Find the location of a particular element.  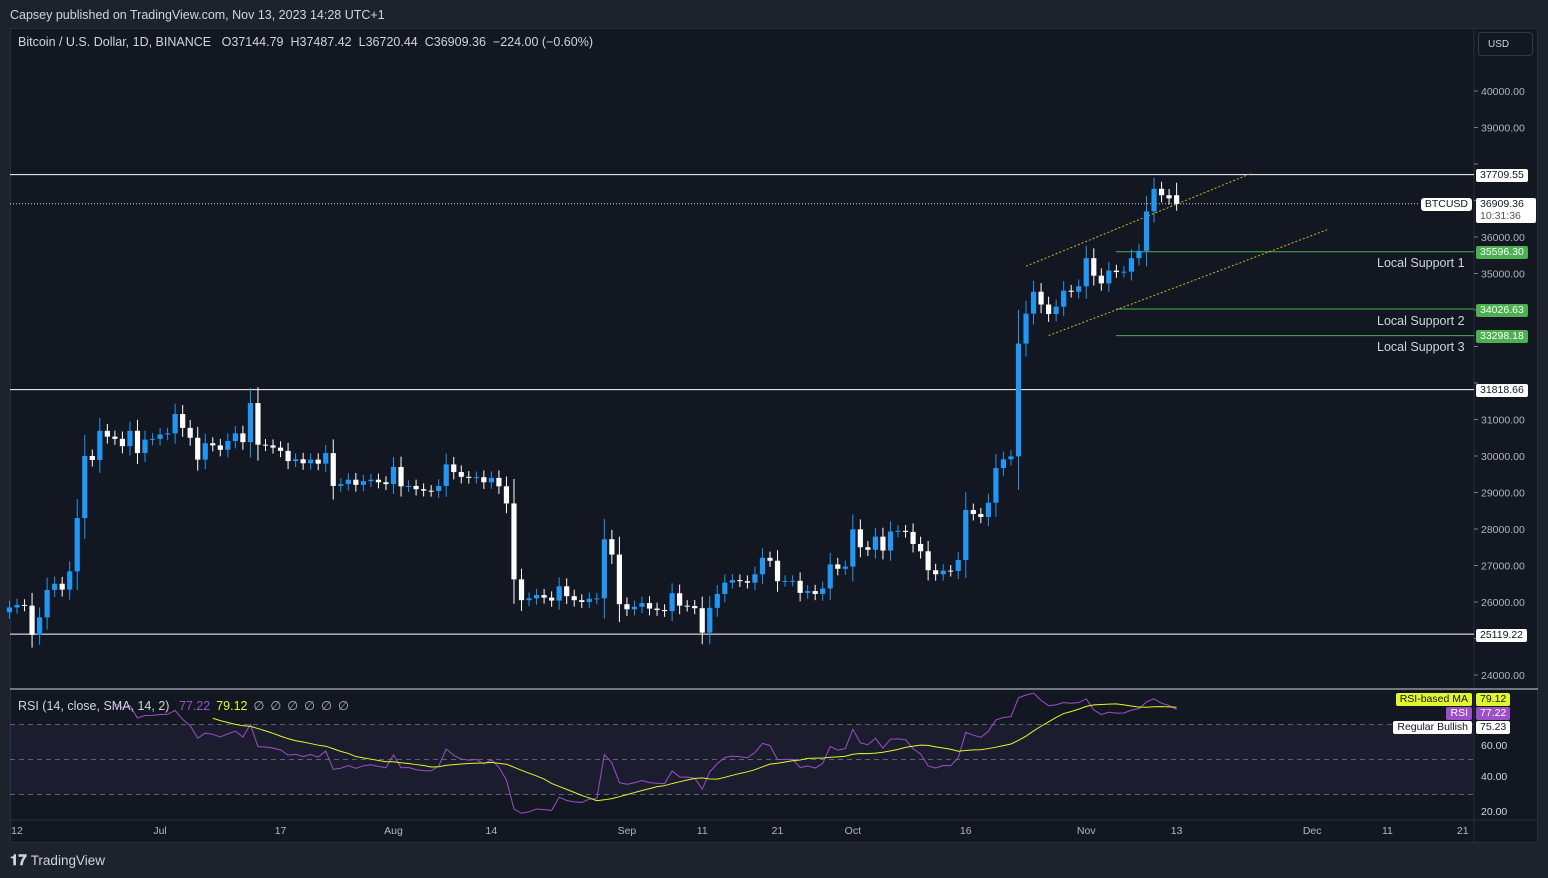

time-axis-label: Oct is located at coordinates (853, 831).